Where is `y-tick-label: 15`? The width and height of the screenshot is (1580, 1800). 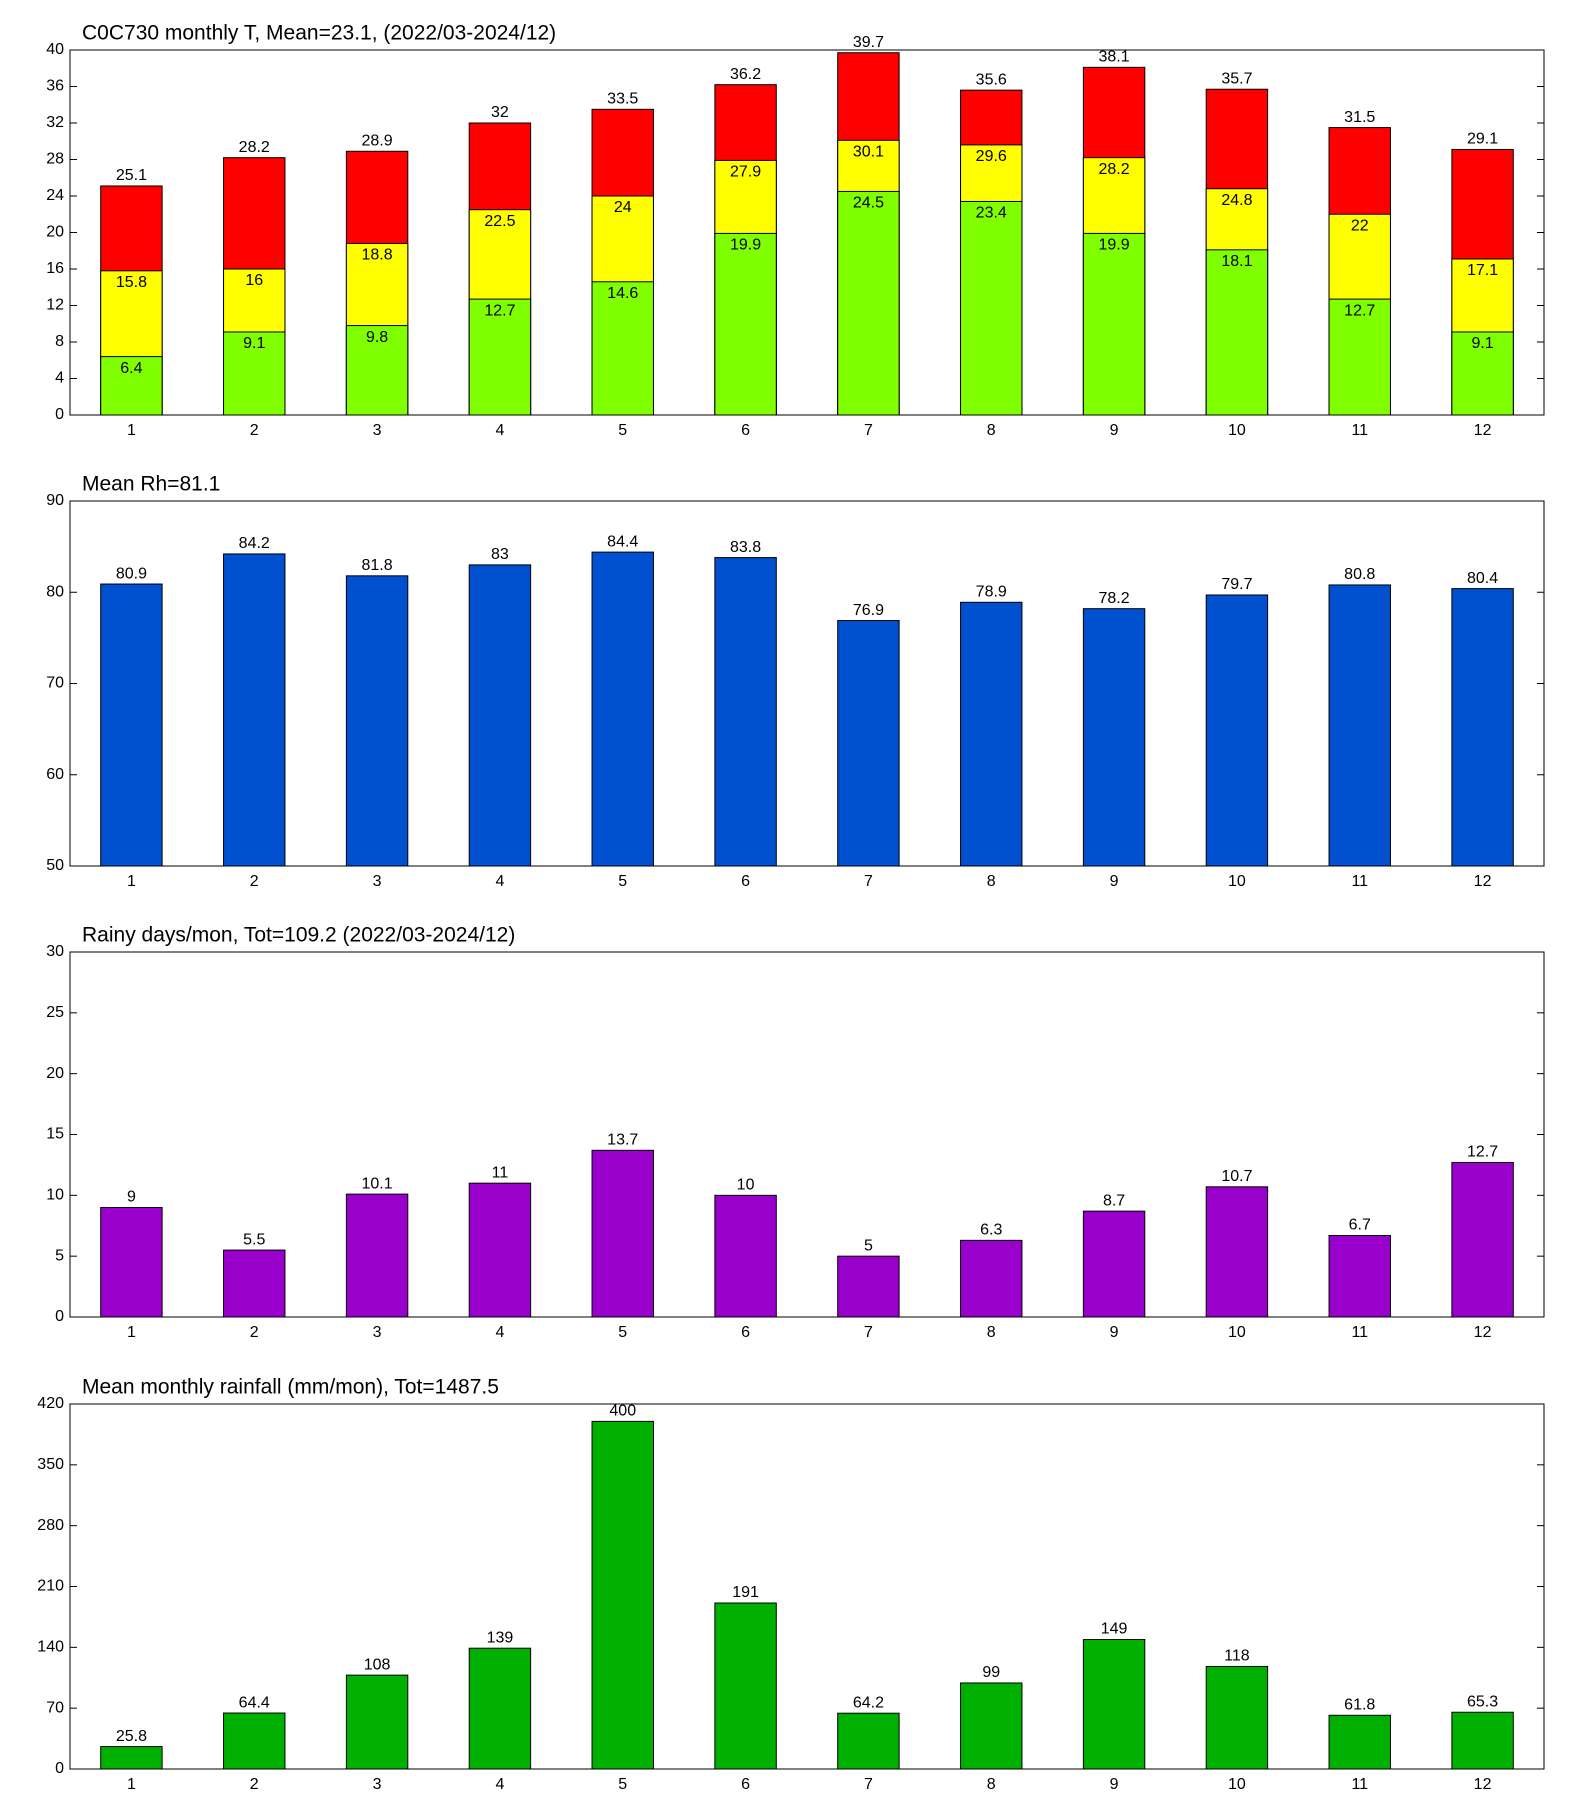
y-tick-label: 15 is located at coordinates (55, 1134).